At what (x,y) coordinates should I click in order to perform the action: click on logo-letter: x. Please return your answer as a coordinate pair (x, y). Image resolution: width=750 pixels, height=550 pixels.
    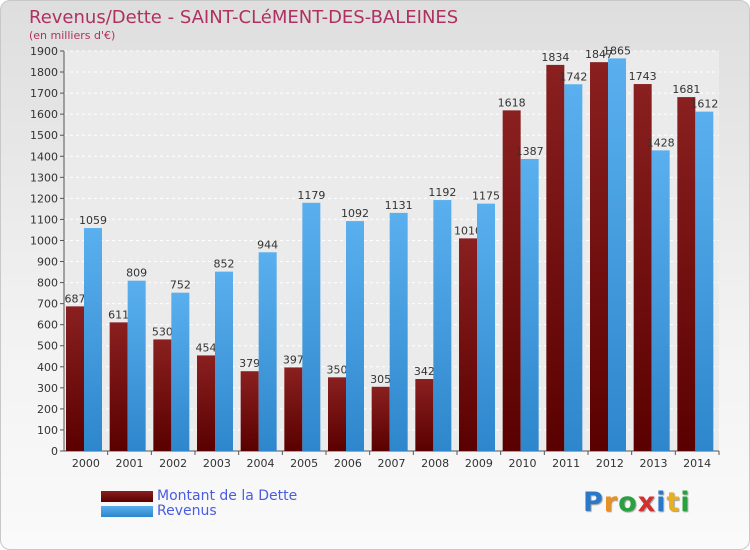
    Looking at the image, I should click on (647, 502).